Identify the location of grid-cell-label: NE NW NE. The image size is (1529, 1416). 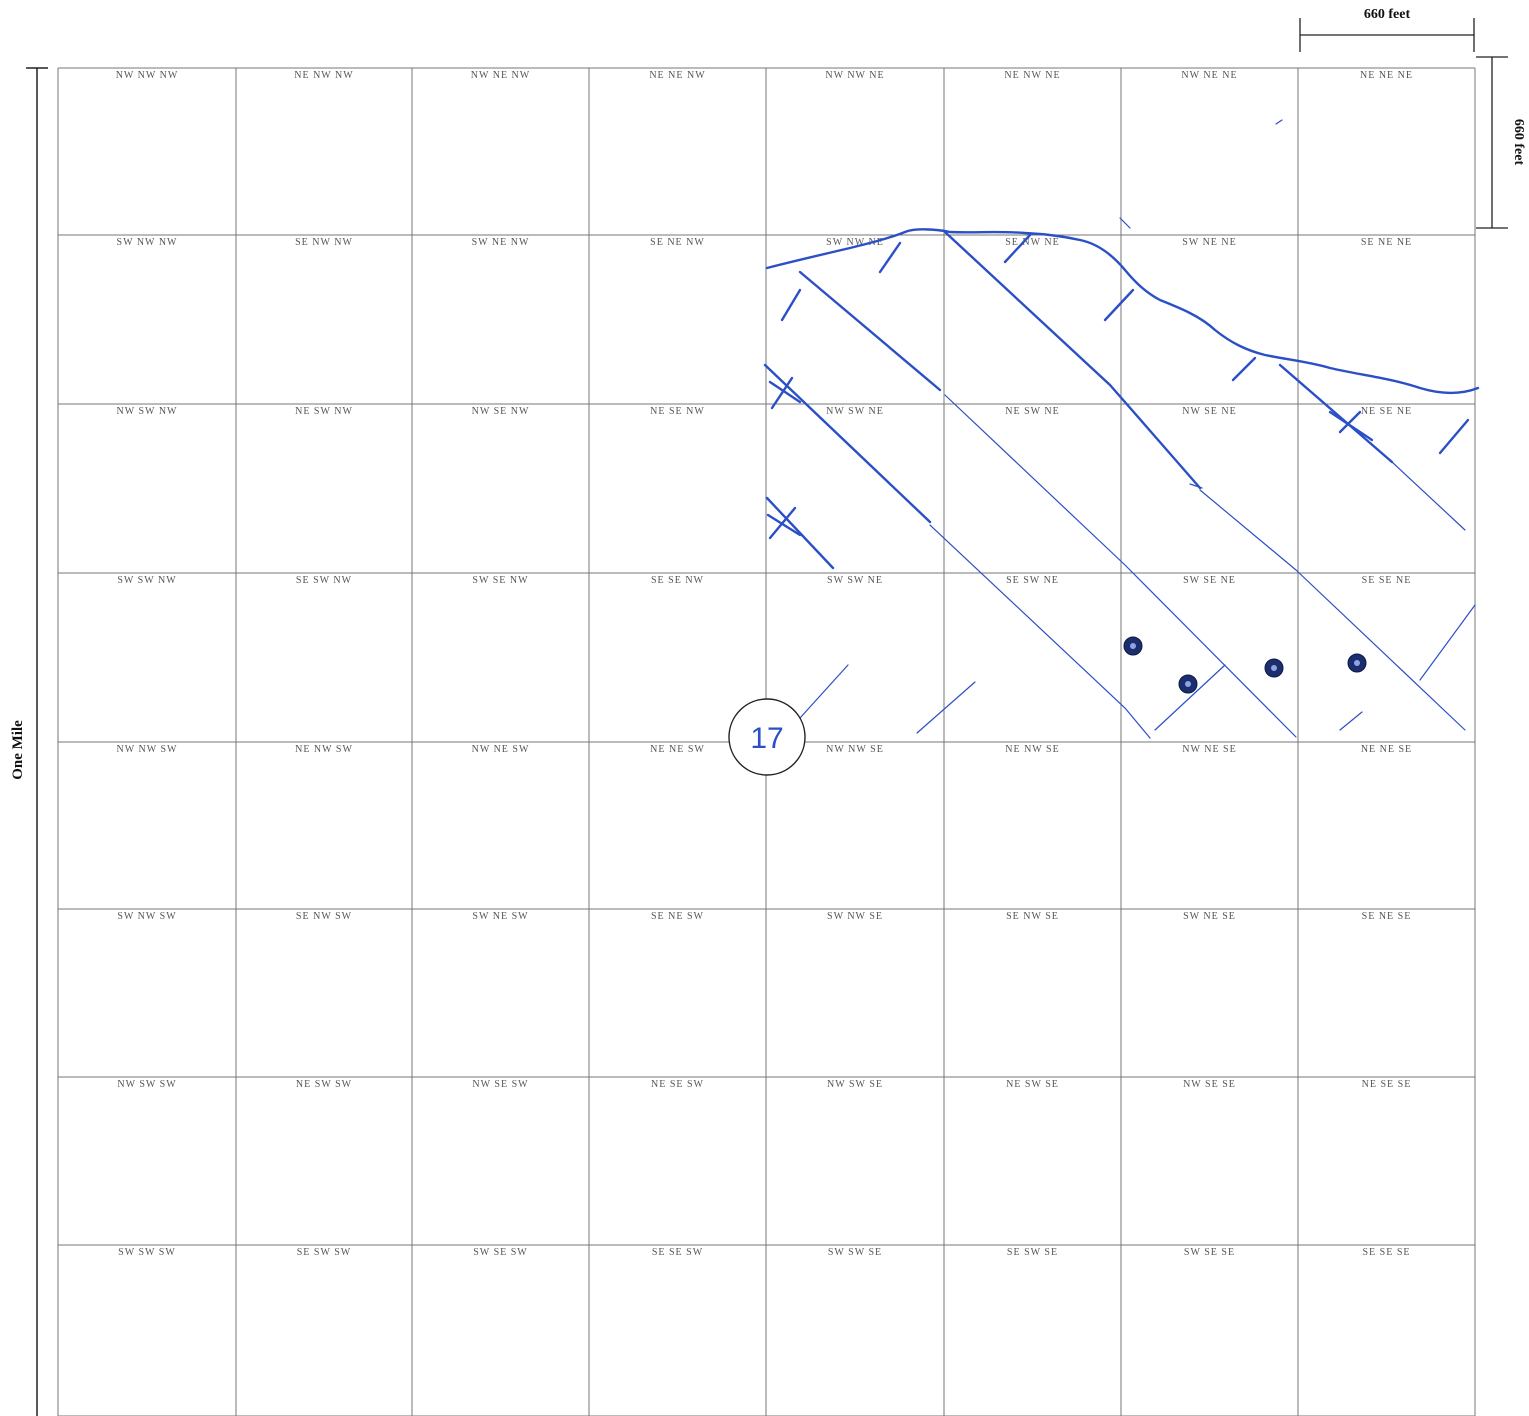
(1032, 75).